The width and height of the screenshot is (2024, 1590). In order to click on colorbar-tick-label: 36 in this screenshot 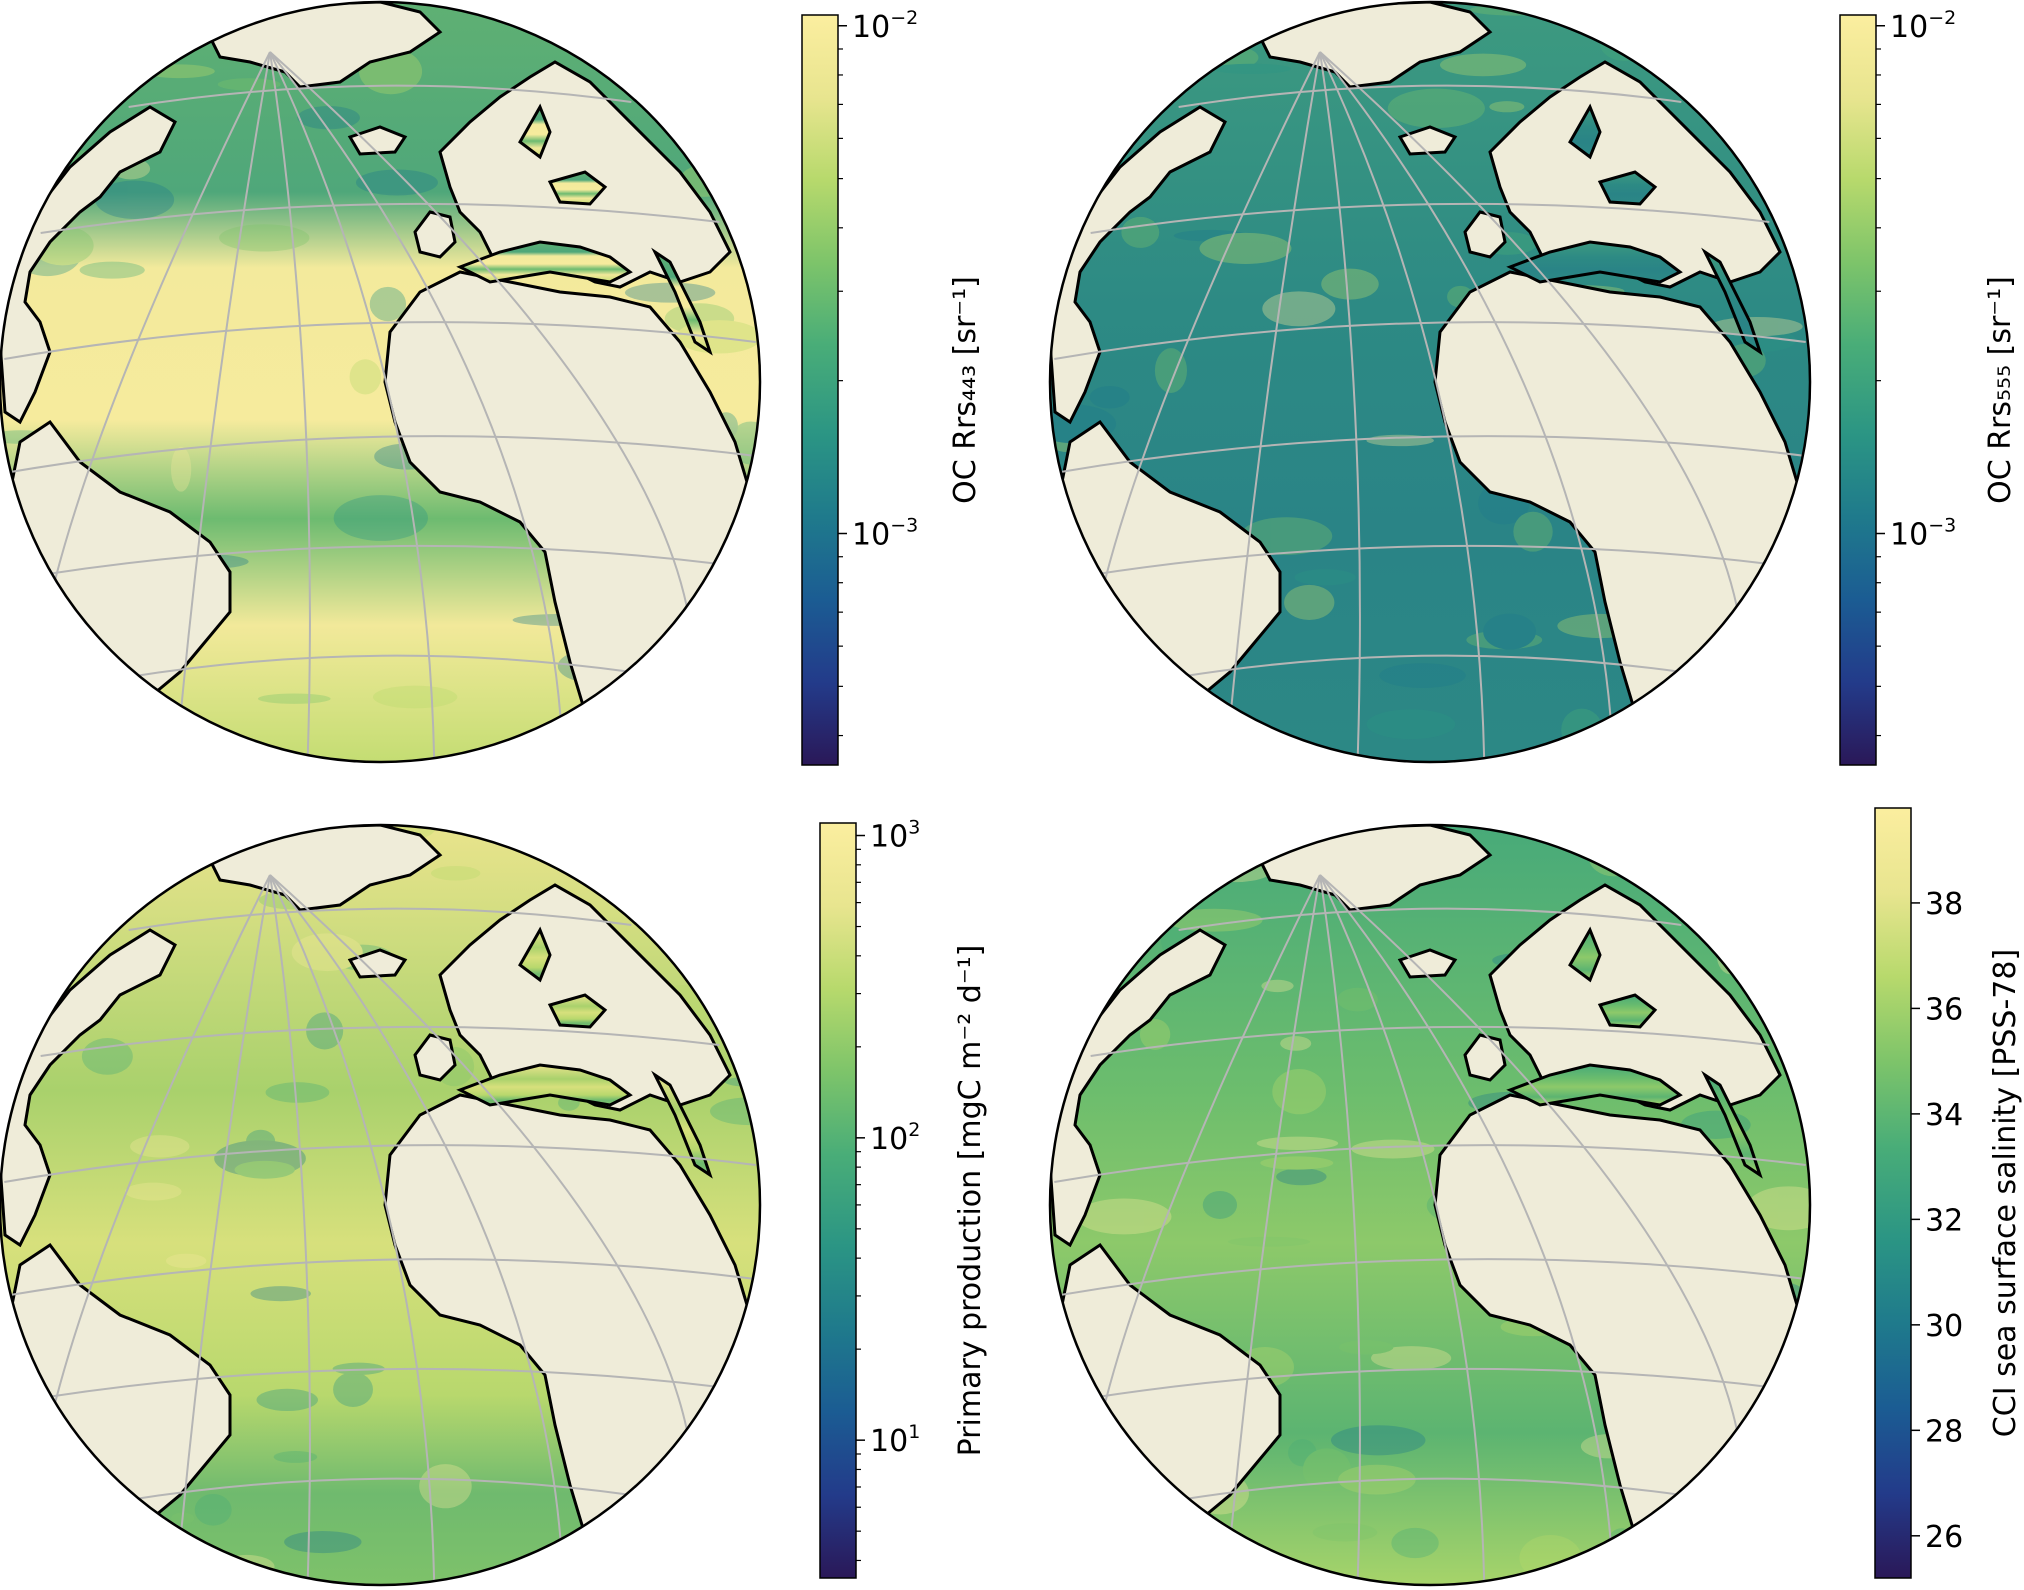, I will do `click(1944, 1009)`.